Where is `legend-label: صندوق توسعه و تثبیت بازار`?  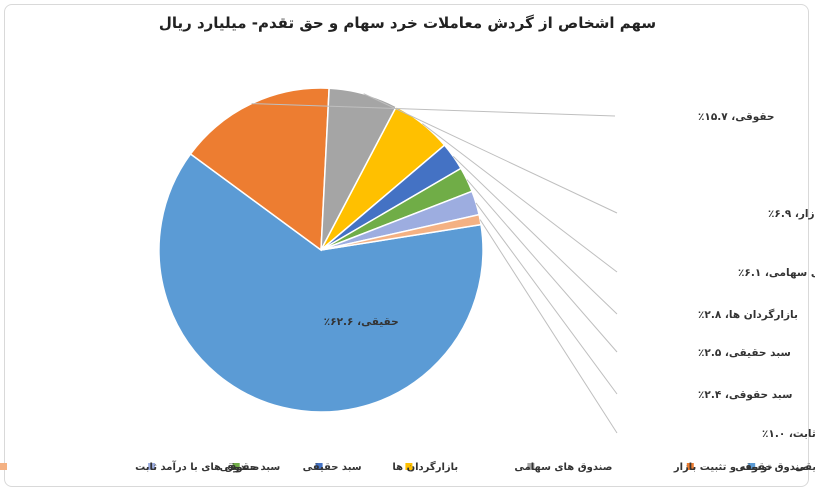 legend-label: صندوق توسعه و تثبیت بازار is located at coordinates (741, 467).